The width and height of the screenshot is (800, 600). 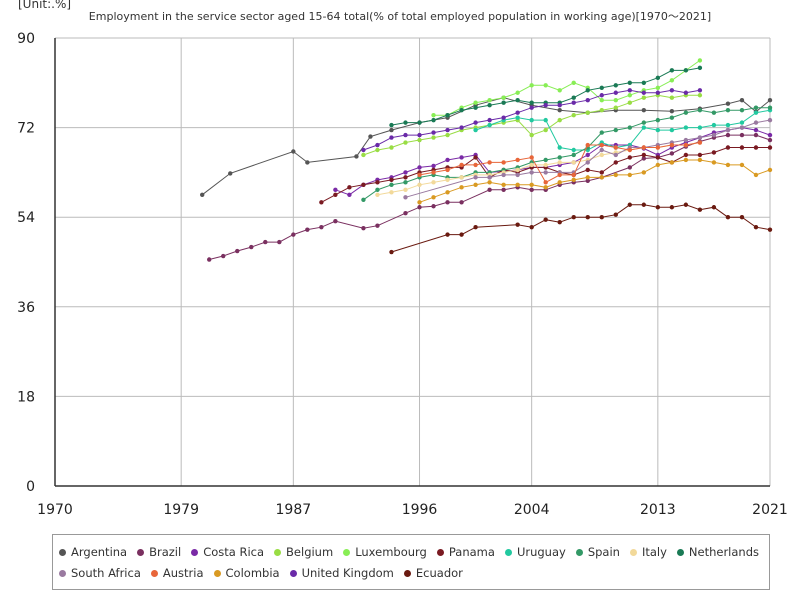 What do you see at coordinates (183, 573) in the screenshot?
I see `legend-label: Austria` at bounding box center [183, 573].